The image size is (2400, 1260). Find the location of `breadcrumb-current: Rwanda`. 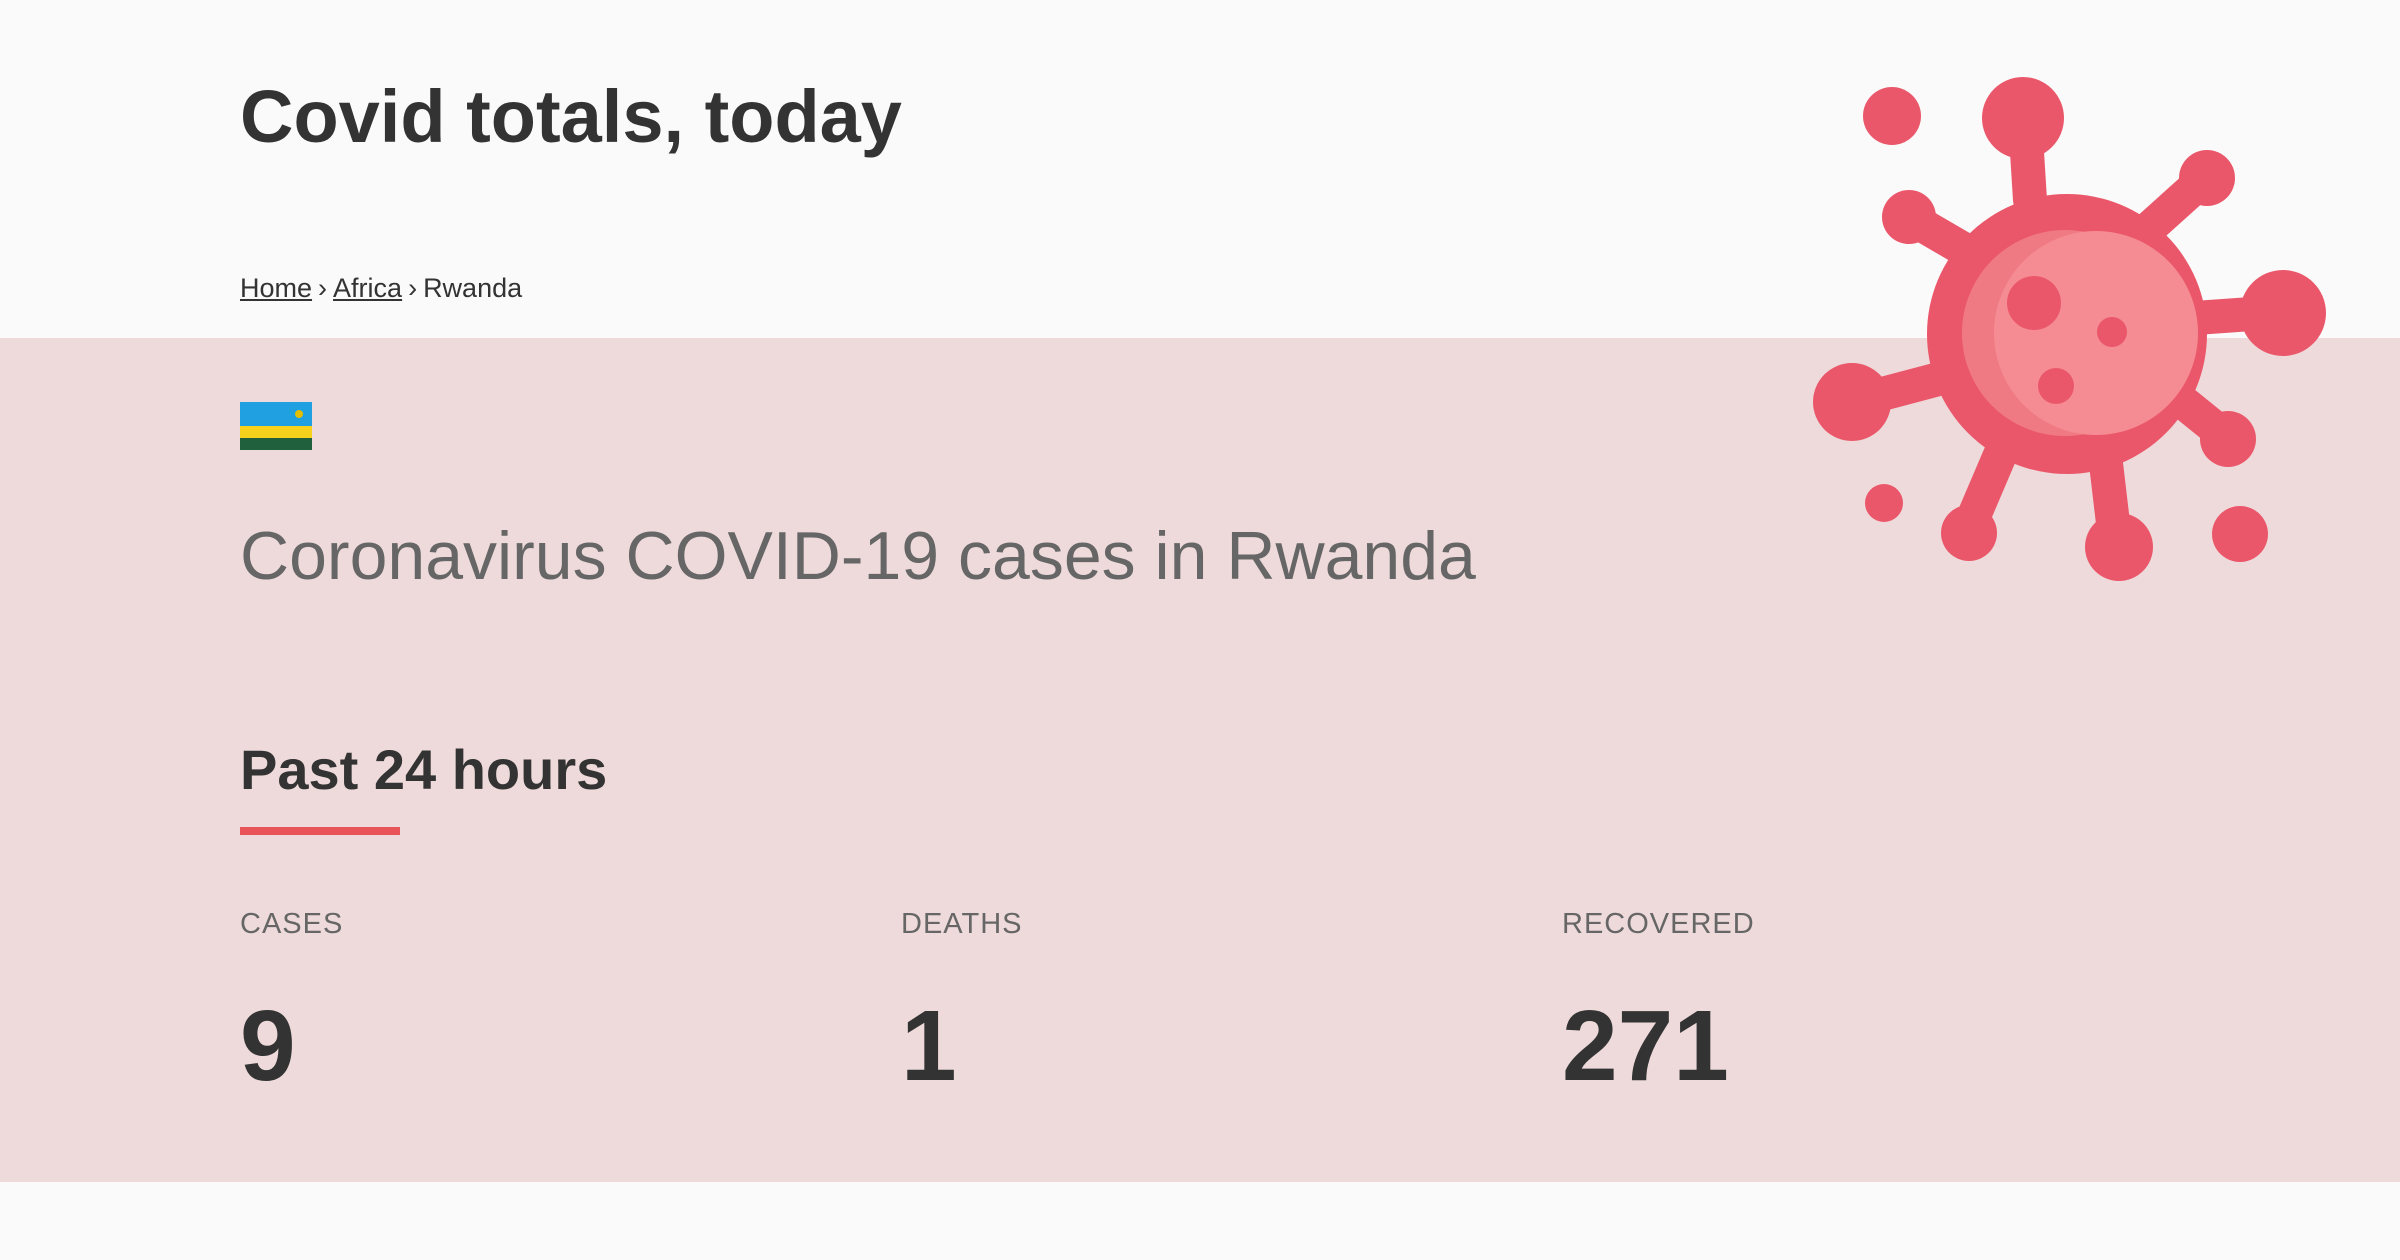

breadcrumb-current: Rwanda is located at coordinates (473, 288).